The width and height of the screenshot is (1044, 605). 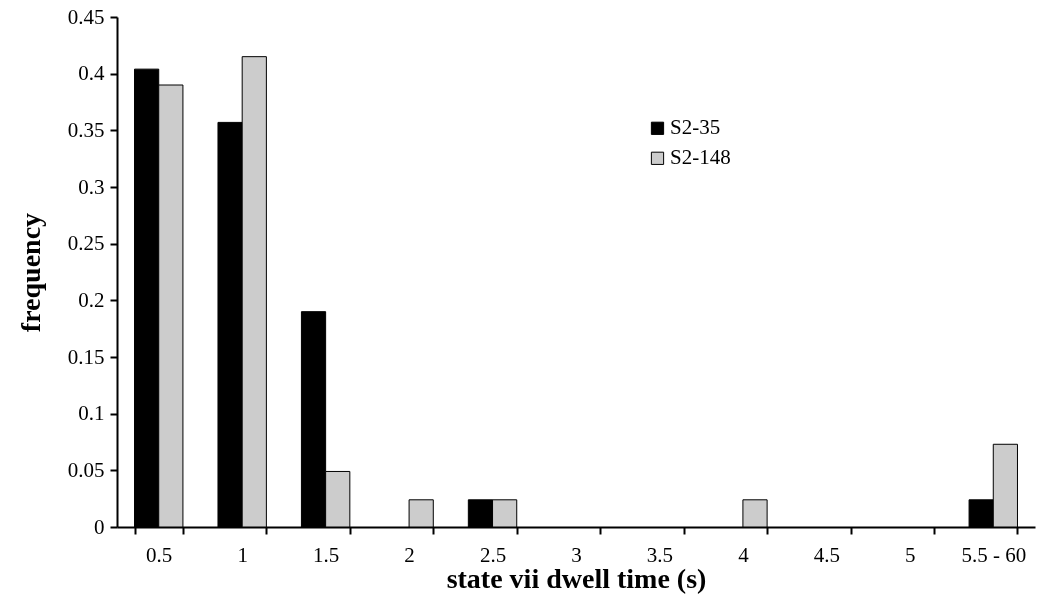 I want to click on y-tick-label: 0.15, so click(x=86, y=356).